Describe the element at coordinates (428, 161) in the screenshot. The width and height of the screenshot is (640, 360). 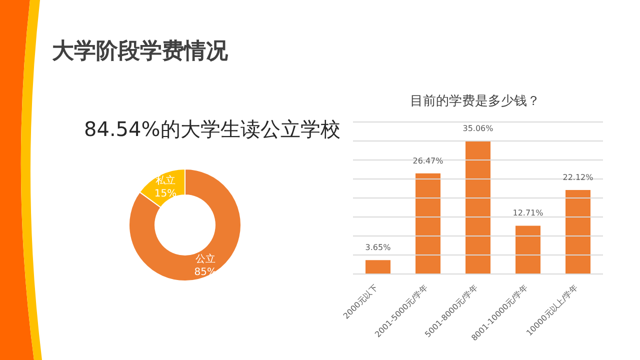
I see `data-label: 26.47%` at that location.